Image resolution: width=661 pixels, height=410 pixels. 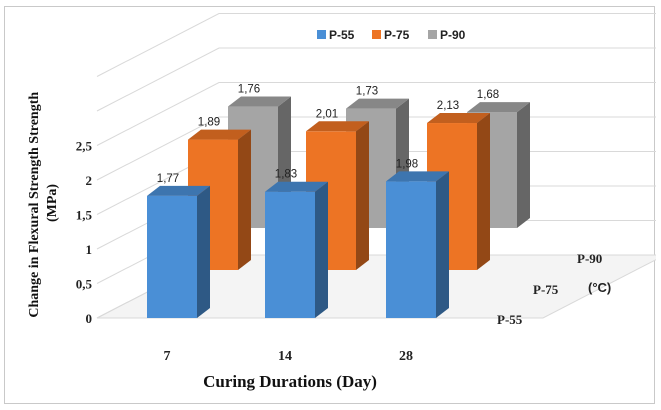 What do you see at coordinates (89, 318) in the screenshot?
I see `y-tick-label: 0` at bounding box center [89, 318].